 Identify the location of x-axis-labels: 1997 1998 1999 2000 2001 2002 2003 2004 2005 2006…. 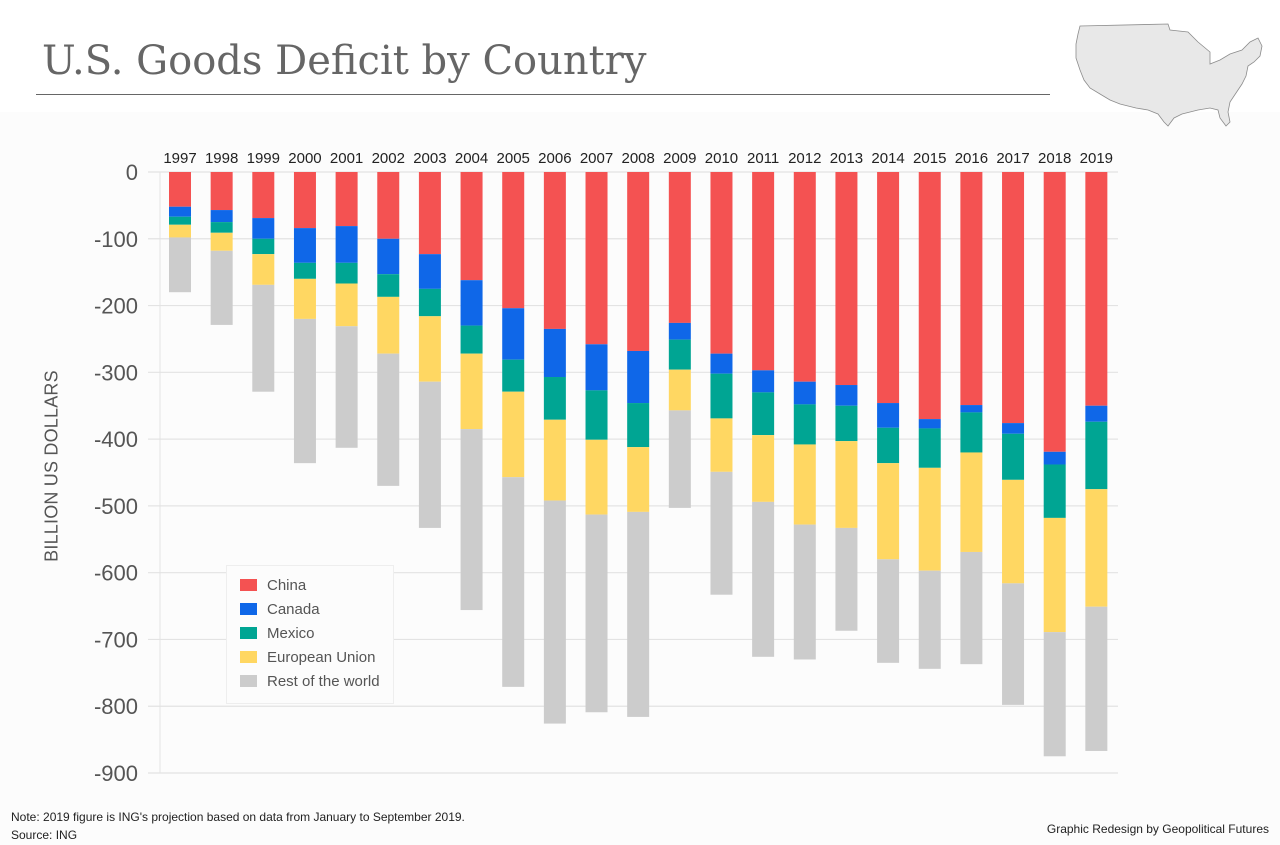
(638, 158).